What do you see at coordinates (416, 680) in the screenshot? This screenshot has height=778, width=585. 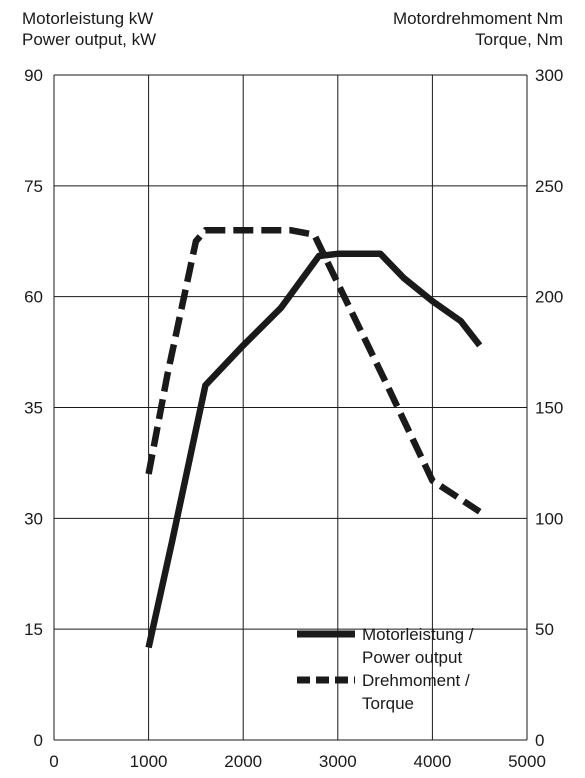 I see `legend-label: Drehmoment /` at bounding box center [416, 680].